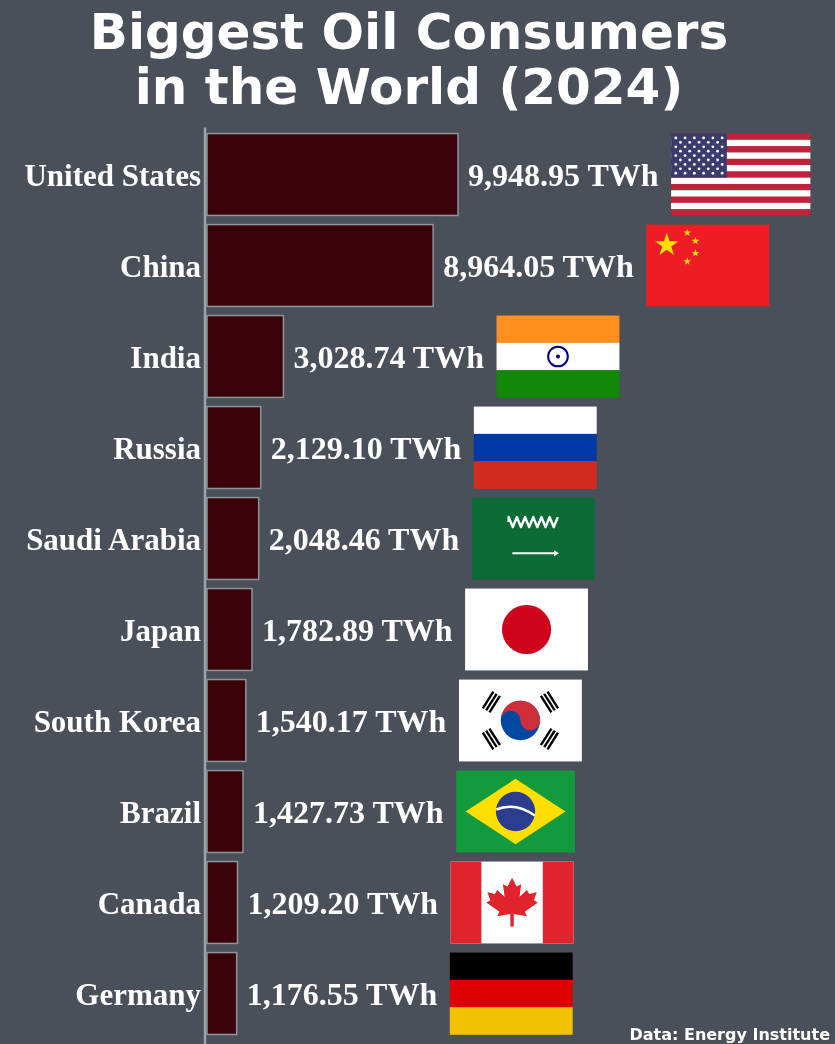 The width and height of the screenshot is (835, 1044). I want to click on y-tick-label: United States, so click(112, 175).